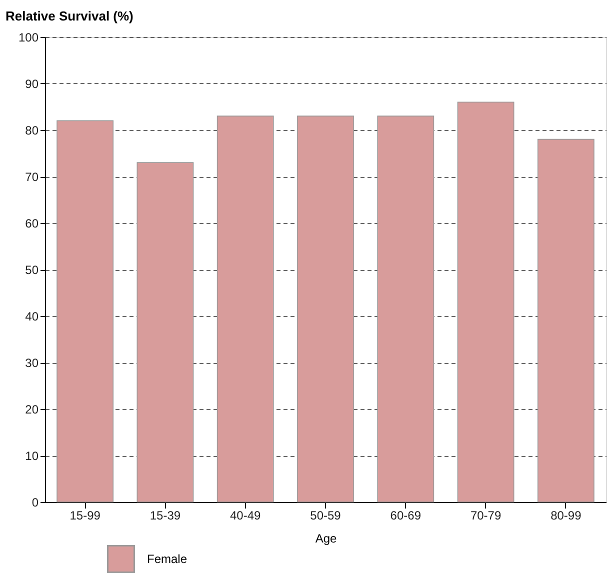 This screenshot has width=611, height=573. Describe the element at coordinates (28, 37) in the screenshot. I see `y-tick-label: 100` at that location.